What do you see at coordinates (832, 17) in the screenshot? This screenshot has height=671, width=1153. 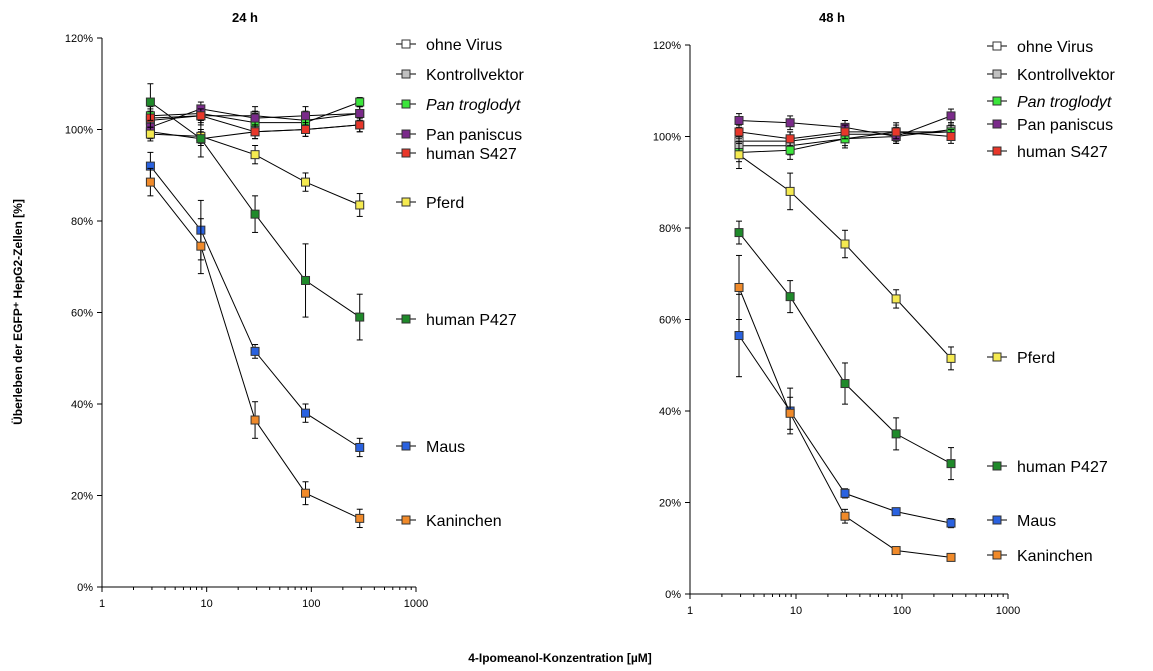 I see `chart-title: 48 h` at bounding box center [832, 17].